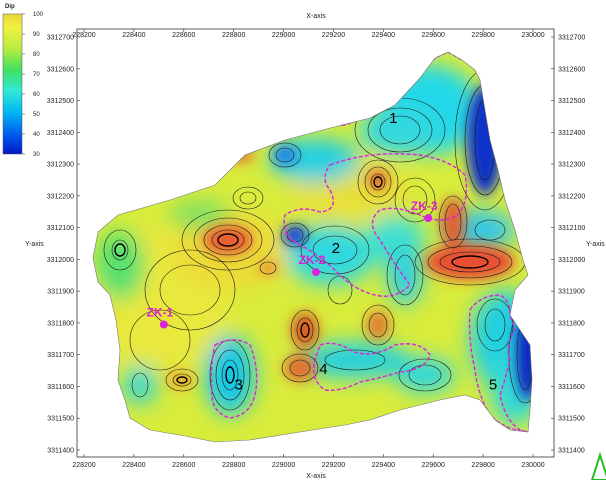 This screenshot has width=606, height=480. Describe the element at coordinates (292, 264) in the screenshot. I see `well-markers: ZK-1 ZK-2 ZK-3` at that location.